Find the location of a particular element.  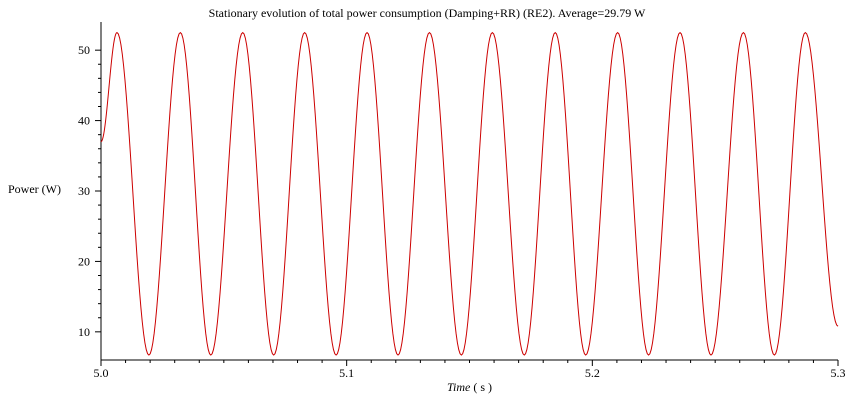

x-tick-label: 5.2 is located at coordinates (592, 373).